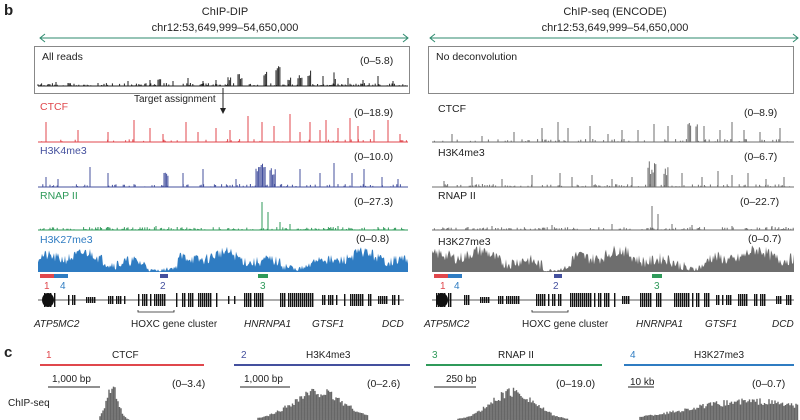 The width and height of the screenshot is (800, 420). What do you see at coordinates (461, 379) in the screenshot?
I see `zoom-3-scale: 250 bp` at bounding box center [461, 379].